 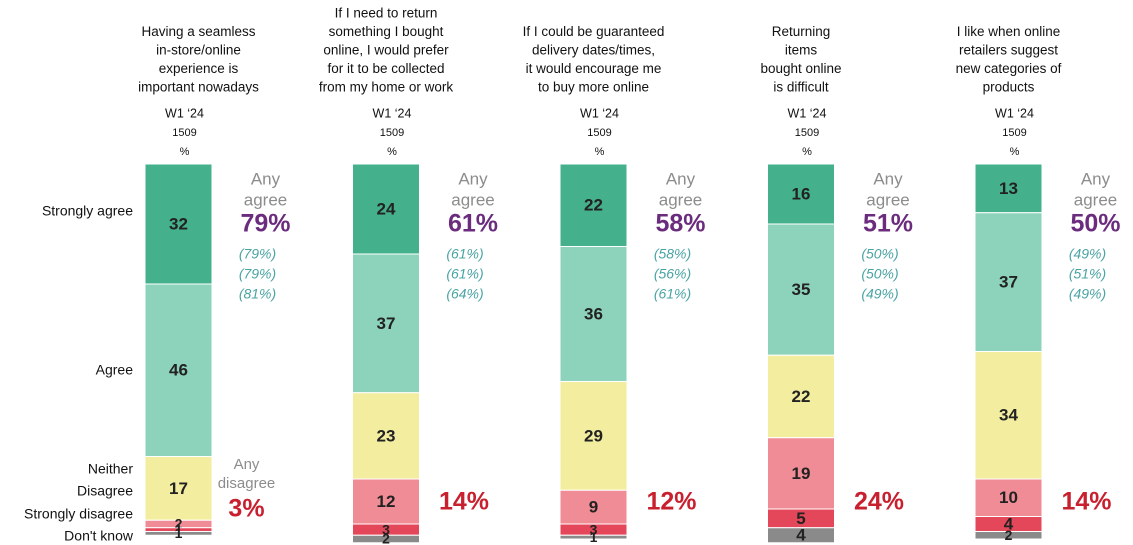 What do you see at coordinates (115, 370) in the screenshot?
I see `row-label: Agree` at bounding box center [115, 370].